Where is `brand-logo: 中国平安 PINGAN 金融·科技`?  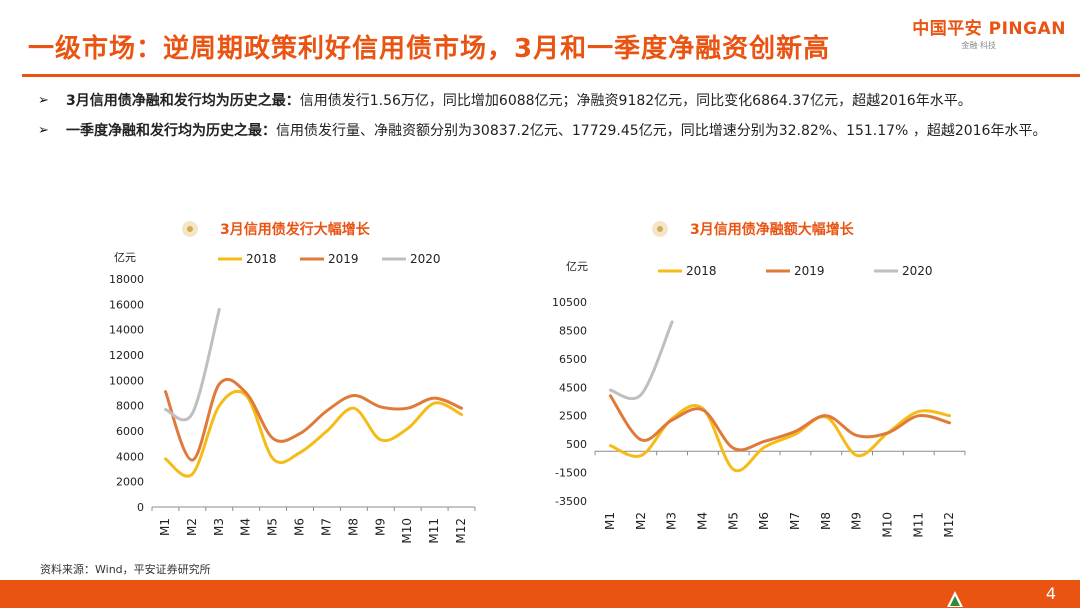 brand-logo: 中国平安 PINGAN 金融·科技 is located at coordinates (989, 32).